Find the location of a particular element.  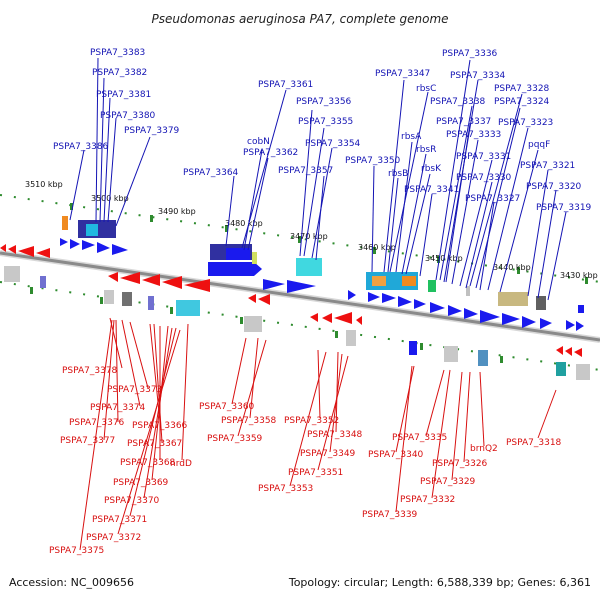

gene-label: PSPA7_3354 is located at coordinates (333, 144).